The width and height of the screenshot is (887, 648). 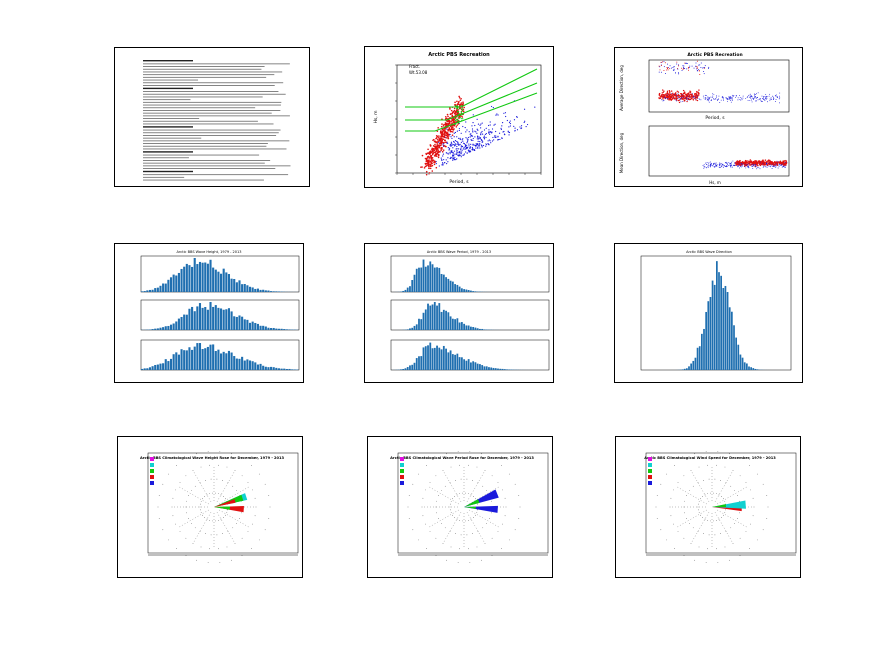 I want to click on legend-2: Wt.53.08, so click(x=418, y=72).